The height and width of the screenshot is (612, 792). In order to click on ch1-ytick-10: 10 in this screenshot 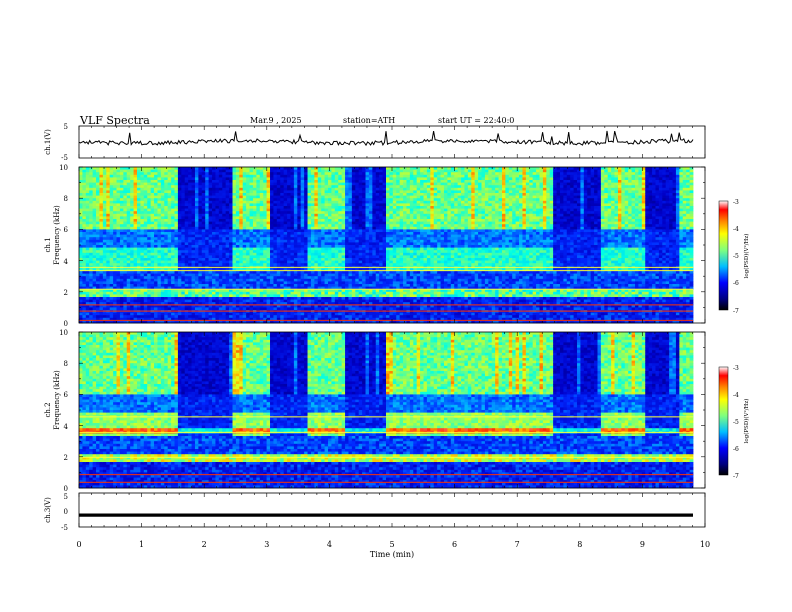, I will do `click(63, 168)`.